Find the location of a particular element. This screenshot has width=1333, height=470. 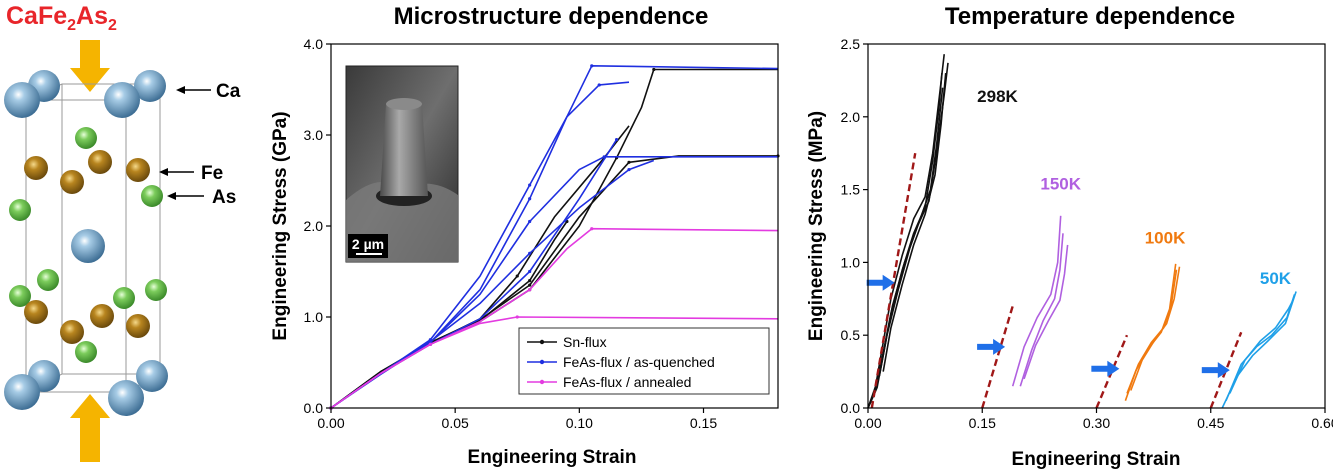

formula-sub-2: 2 is located at coordinates (112, 25).